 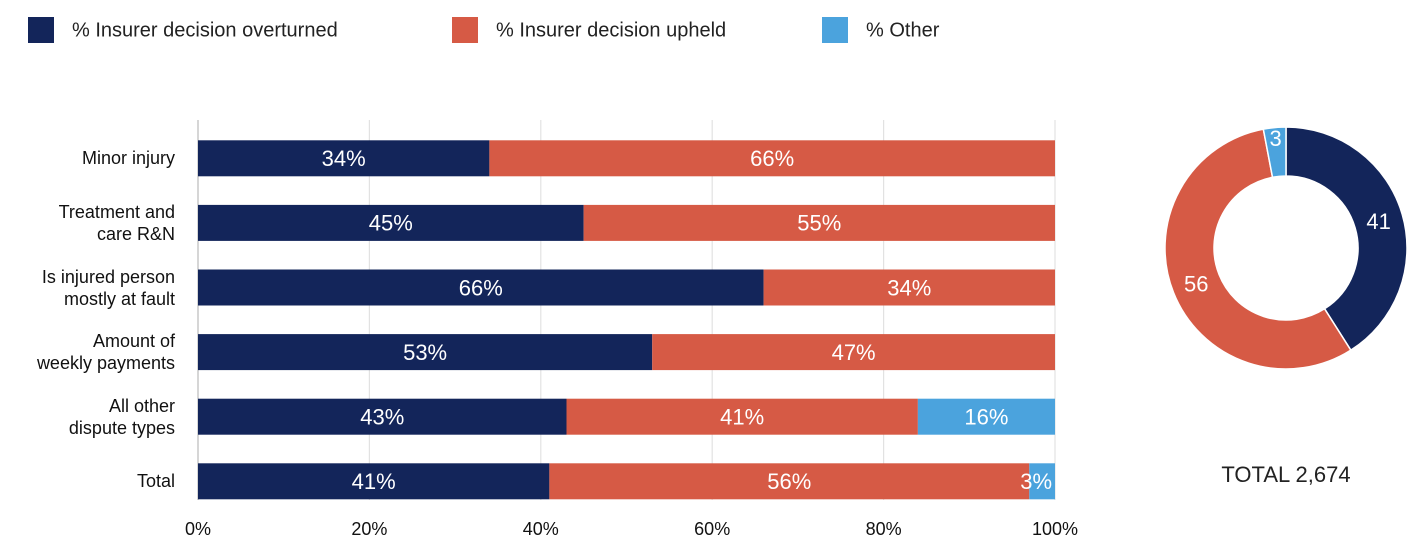 What do you see at coordinates (121, 416) in the screenshot?
I see `y-tick-label: All other dispute types` at bounding box center [121, 416].